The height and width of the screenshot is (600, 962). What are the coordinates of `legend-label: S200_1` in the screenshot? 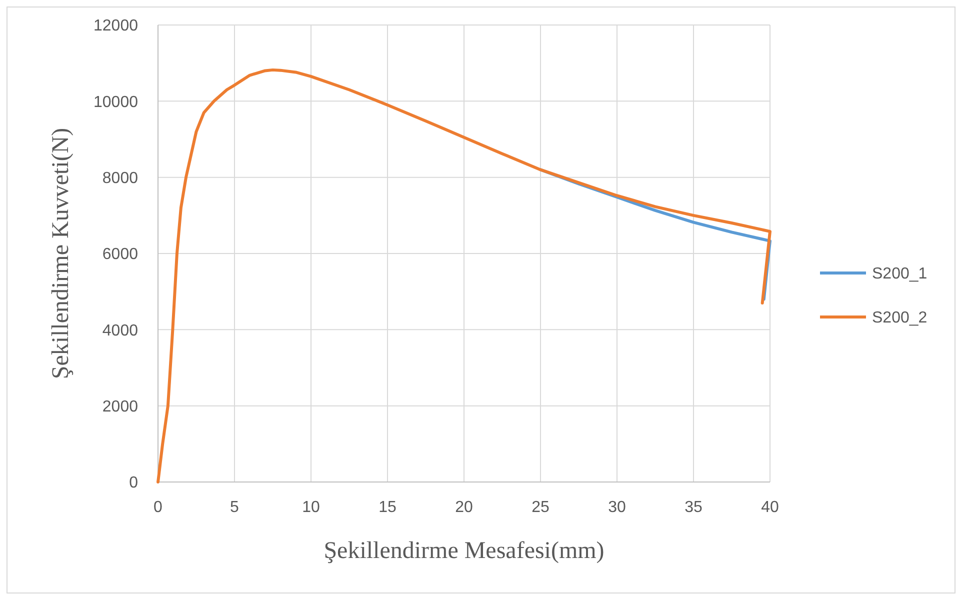 It's located at (900, 274).